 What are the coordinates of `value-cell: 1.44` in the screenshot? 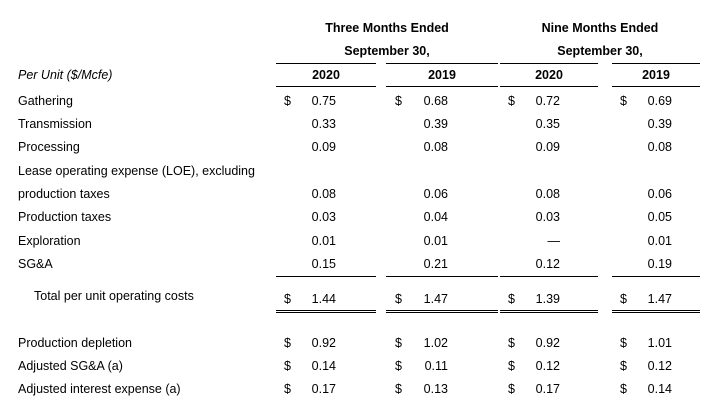 It's located at (323, 299).